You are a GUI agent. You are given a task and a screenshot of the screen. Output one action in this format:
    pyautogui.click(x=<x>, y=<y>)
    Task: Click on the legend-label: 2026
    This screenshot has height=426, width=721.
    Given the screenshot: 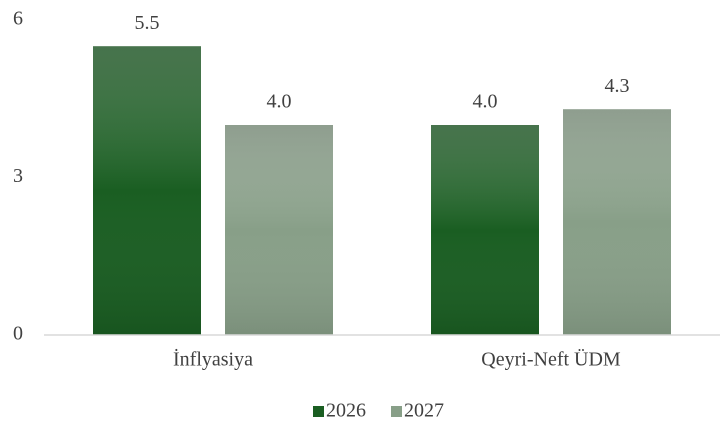 What is the action you would take?
    pyautogui.click(x=346, y=411)
    